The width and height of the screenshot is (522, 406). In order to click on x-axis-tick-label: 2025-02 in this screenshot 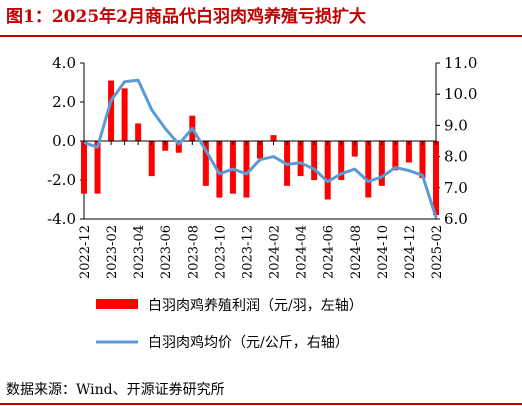, I will do `click(437, 252)`.